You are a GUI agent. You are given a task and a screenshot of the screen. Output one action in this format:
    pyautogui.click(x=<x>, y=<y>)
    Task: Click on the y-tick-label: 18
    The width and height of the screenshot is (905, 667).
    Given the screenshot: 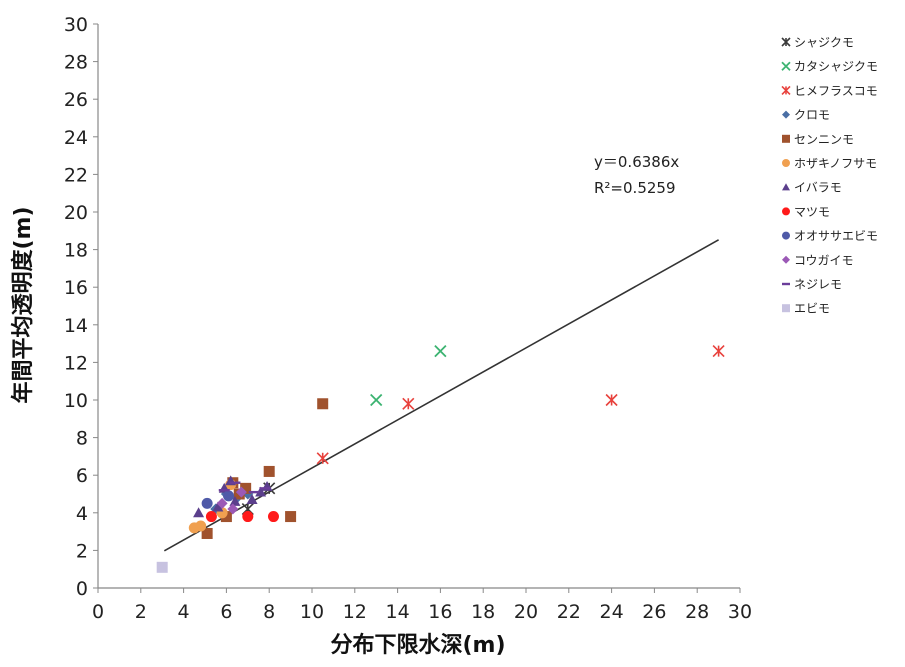 What is the action you would take?
    pyautogui.click(x=76, y=251)
    